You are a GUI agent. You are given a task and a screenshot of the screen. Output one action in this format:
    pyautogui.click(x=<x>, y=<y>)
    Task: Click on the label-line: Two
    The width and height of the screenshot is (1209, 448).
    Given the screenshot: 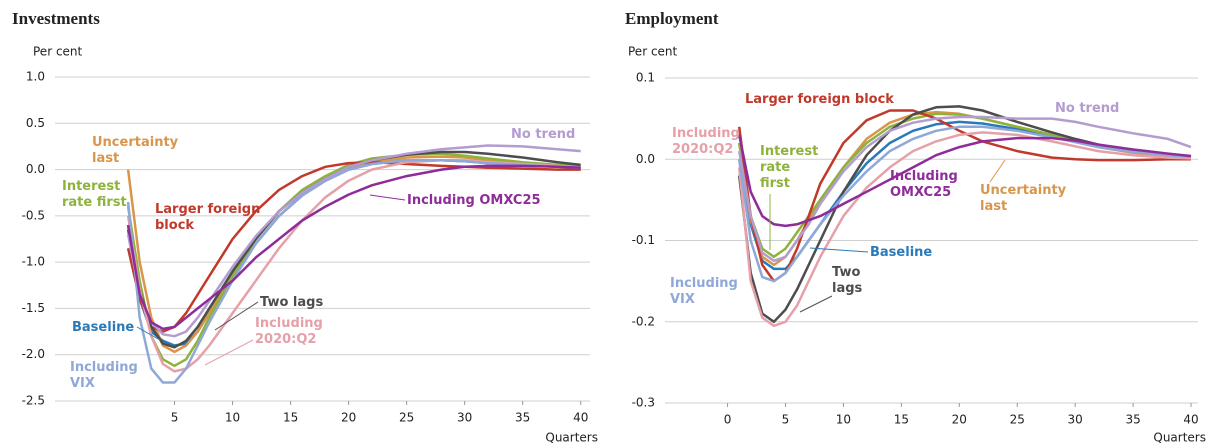 What is the action you would take?
    pyautogui.click(x=846, y=272)
    